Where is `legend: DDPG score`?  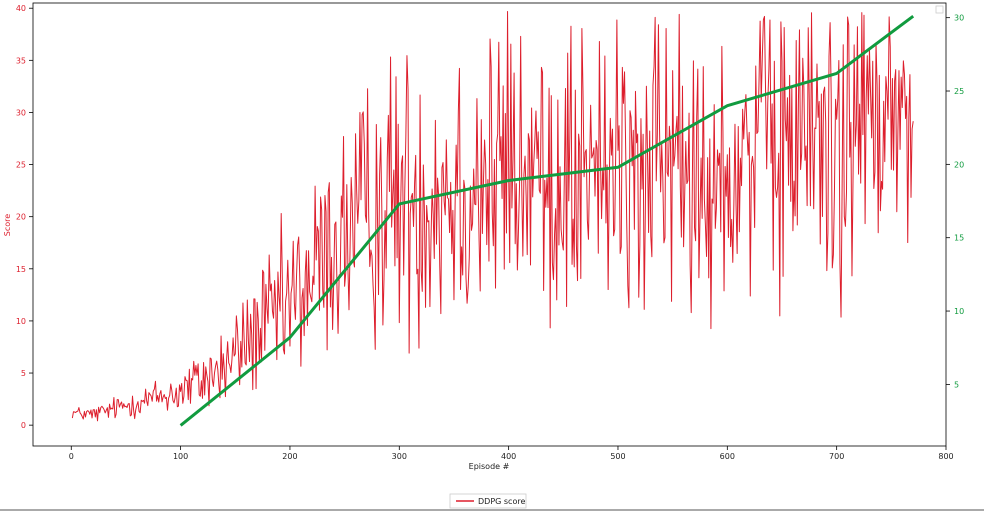
legend: DDPG score is located at coordinates (488, 501).